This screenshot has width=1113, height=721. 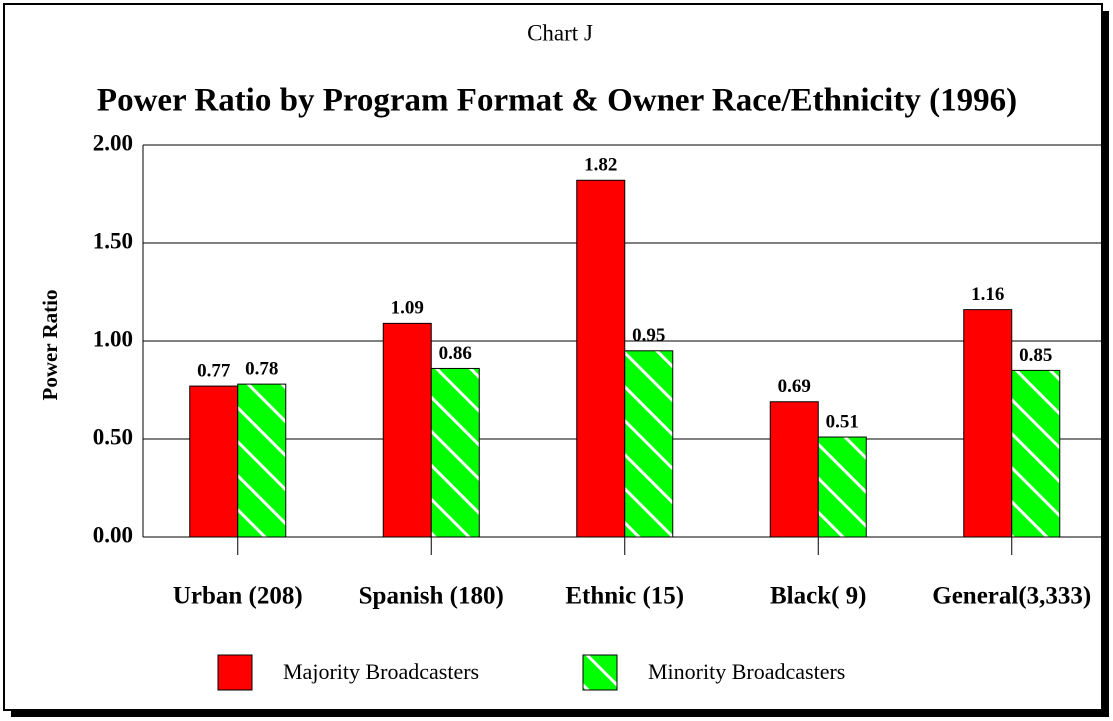 What do you see at coordinates (113, 534) in the screenshot?
I see `y-tick-label: 0.00` at bounding box center [113, 534].